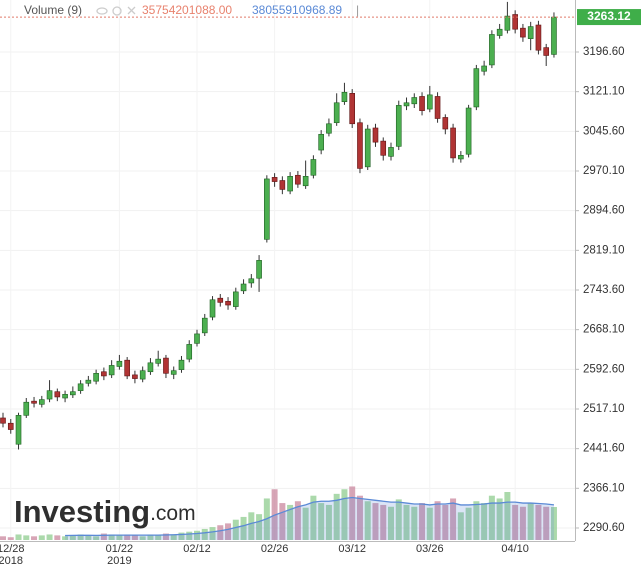  What do you see at coordinates (105, 511) in the screenshot?
I see `watermark-text: Investing.com` at bounding box center [105, 511].